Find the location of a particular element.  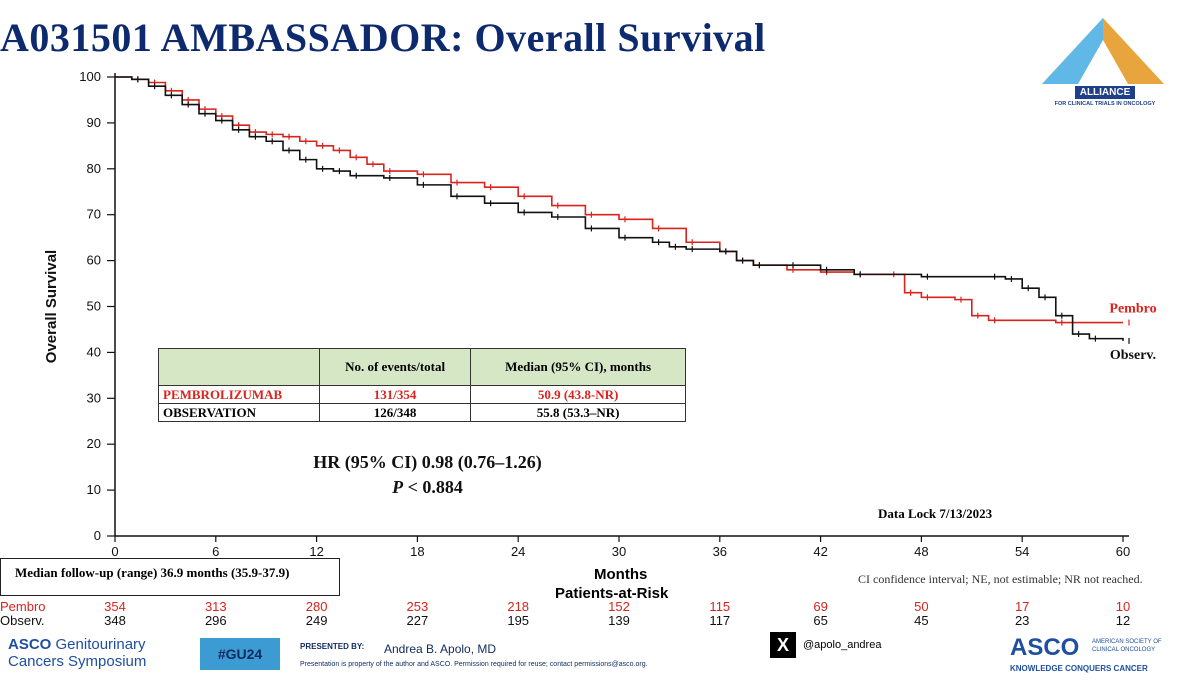

p-value-line: P < 0.884 is located at coordinates (427, 487).